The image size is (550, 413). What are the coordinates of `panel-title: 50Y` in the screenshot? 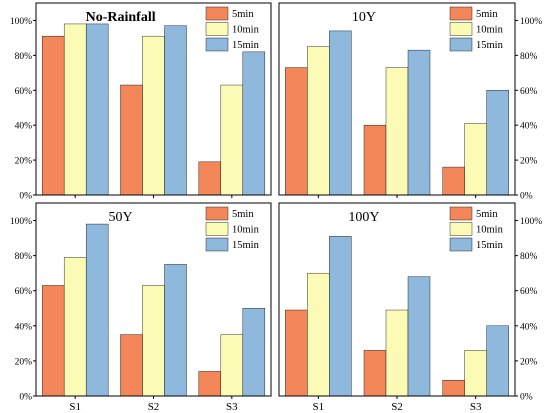 It's located at (121, 217).